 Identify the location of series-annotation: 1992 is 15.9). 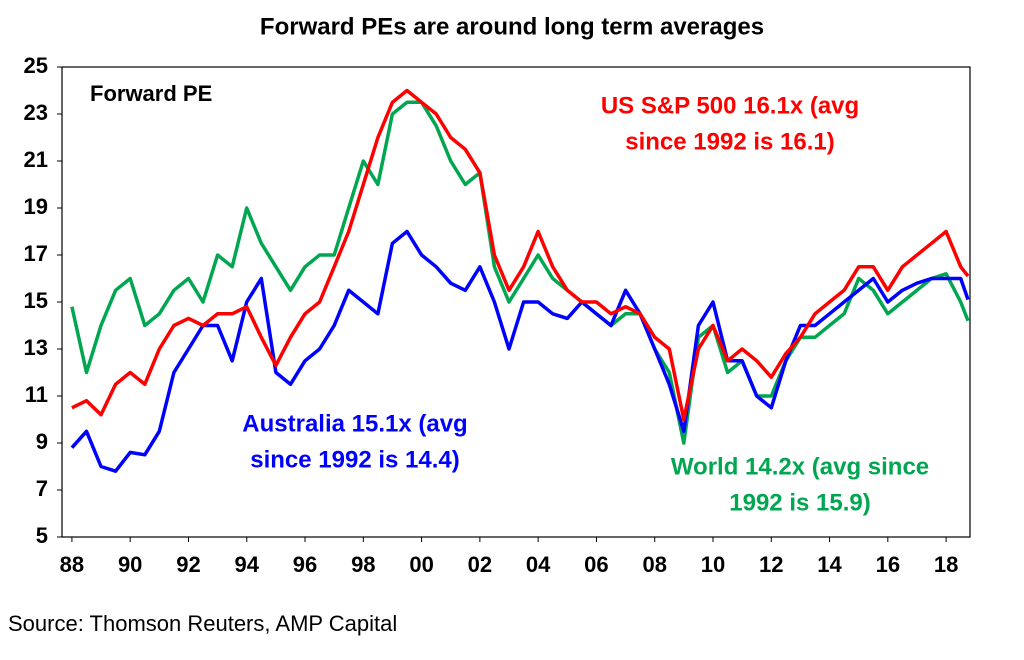
(799, 502).